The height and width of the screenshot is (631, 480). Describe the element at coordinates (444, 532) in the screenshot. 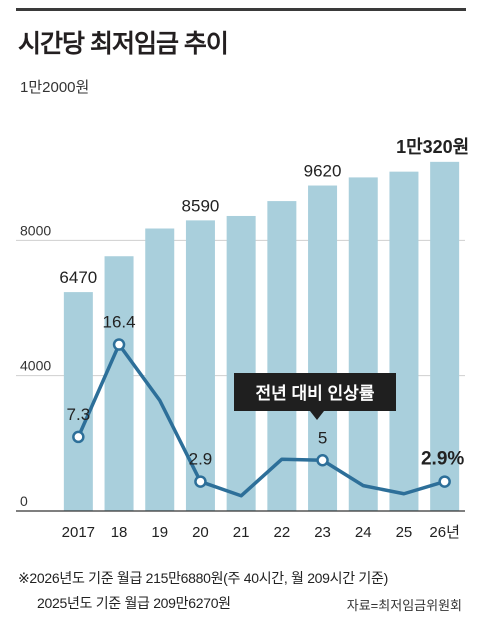

I see `x-tick-label-26년: 26년` at that location.